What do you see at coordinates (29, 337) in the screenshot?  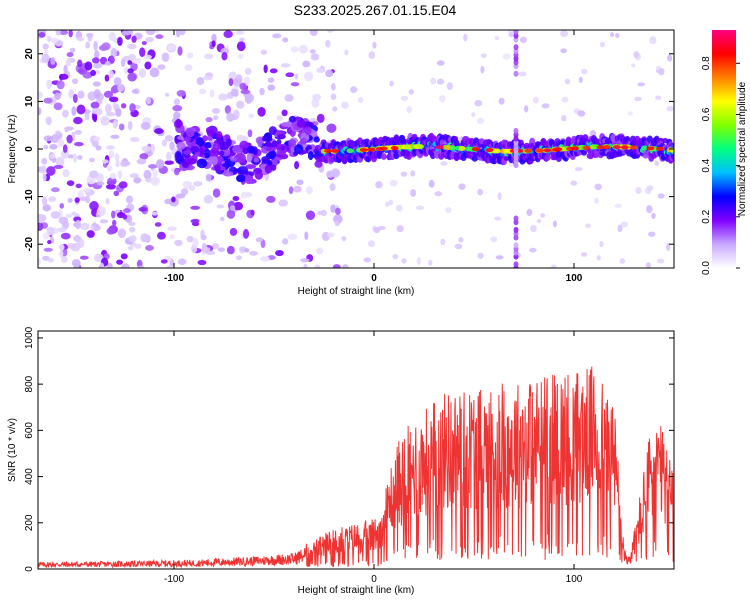 I see `snr-y-tick-label: 1000` at bounding box center [29, 337].